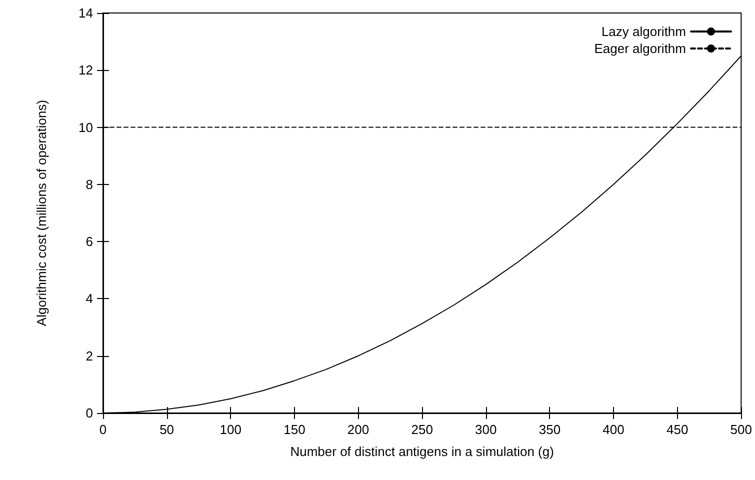 This screenshot has width=755, height=480. Describe the element at coordinates (613, 429) in the screenshot. I see `x-tick-label: 400` at that location.